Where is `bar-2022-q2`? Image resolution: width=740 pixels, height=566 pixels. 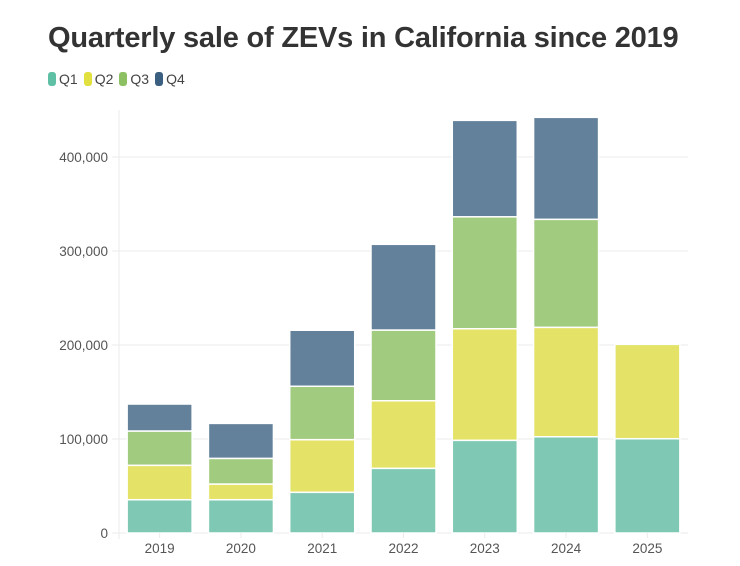
bar-2022-q2 is located at coordinates (403, 434).